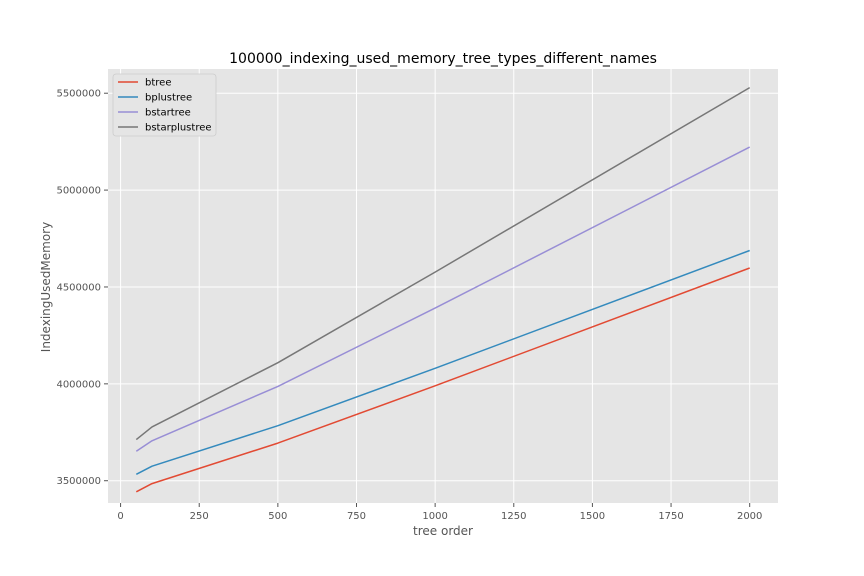  What do you see at coordinates (158, 83) in the screenshot?
I see `legend-label-btree: btree` at bounding box center [158, 83].